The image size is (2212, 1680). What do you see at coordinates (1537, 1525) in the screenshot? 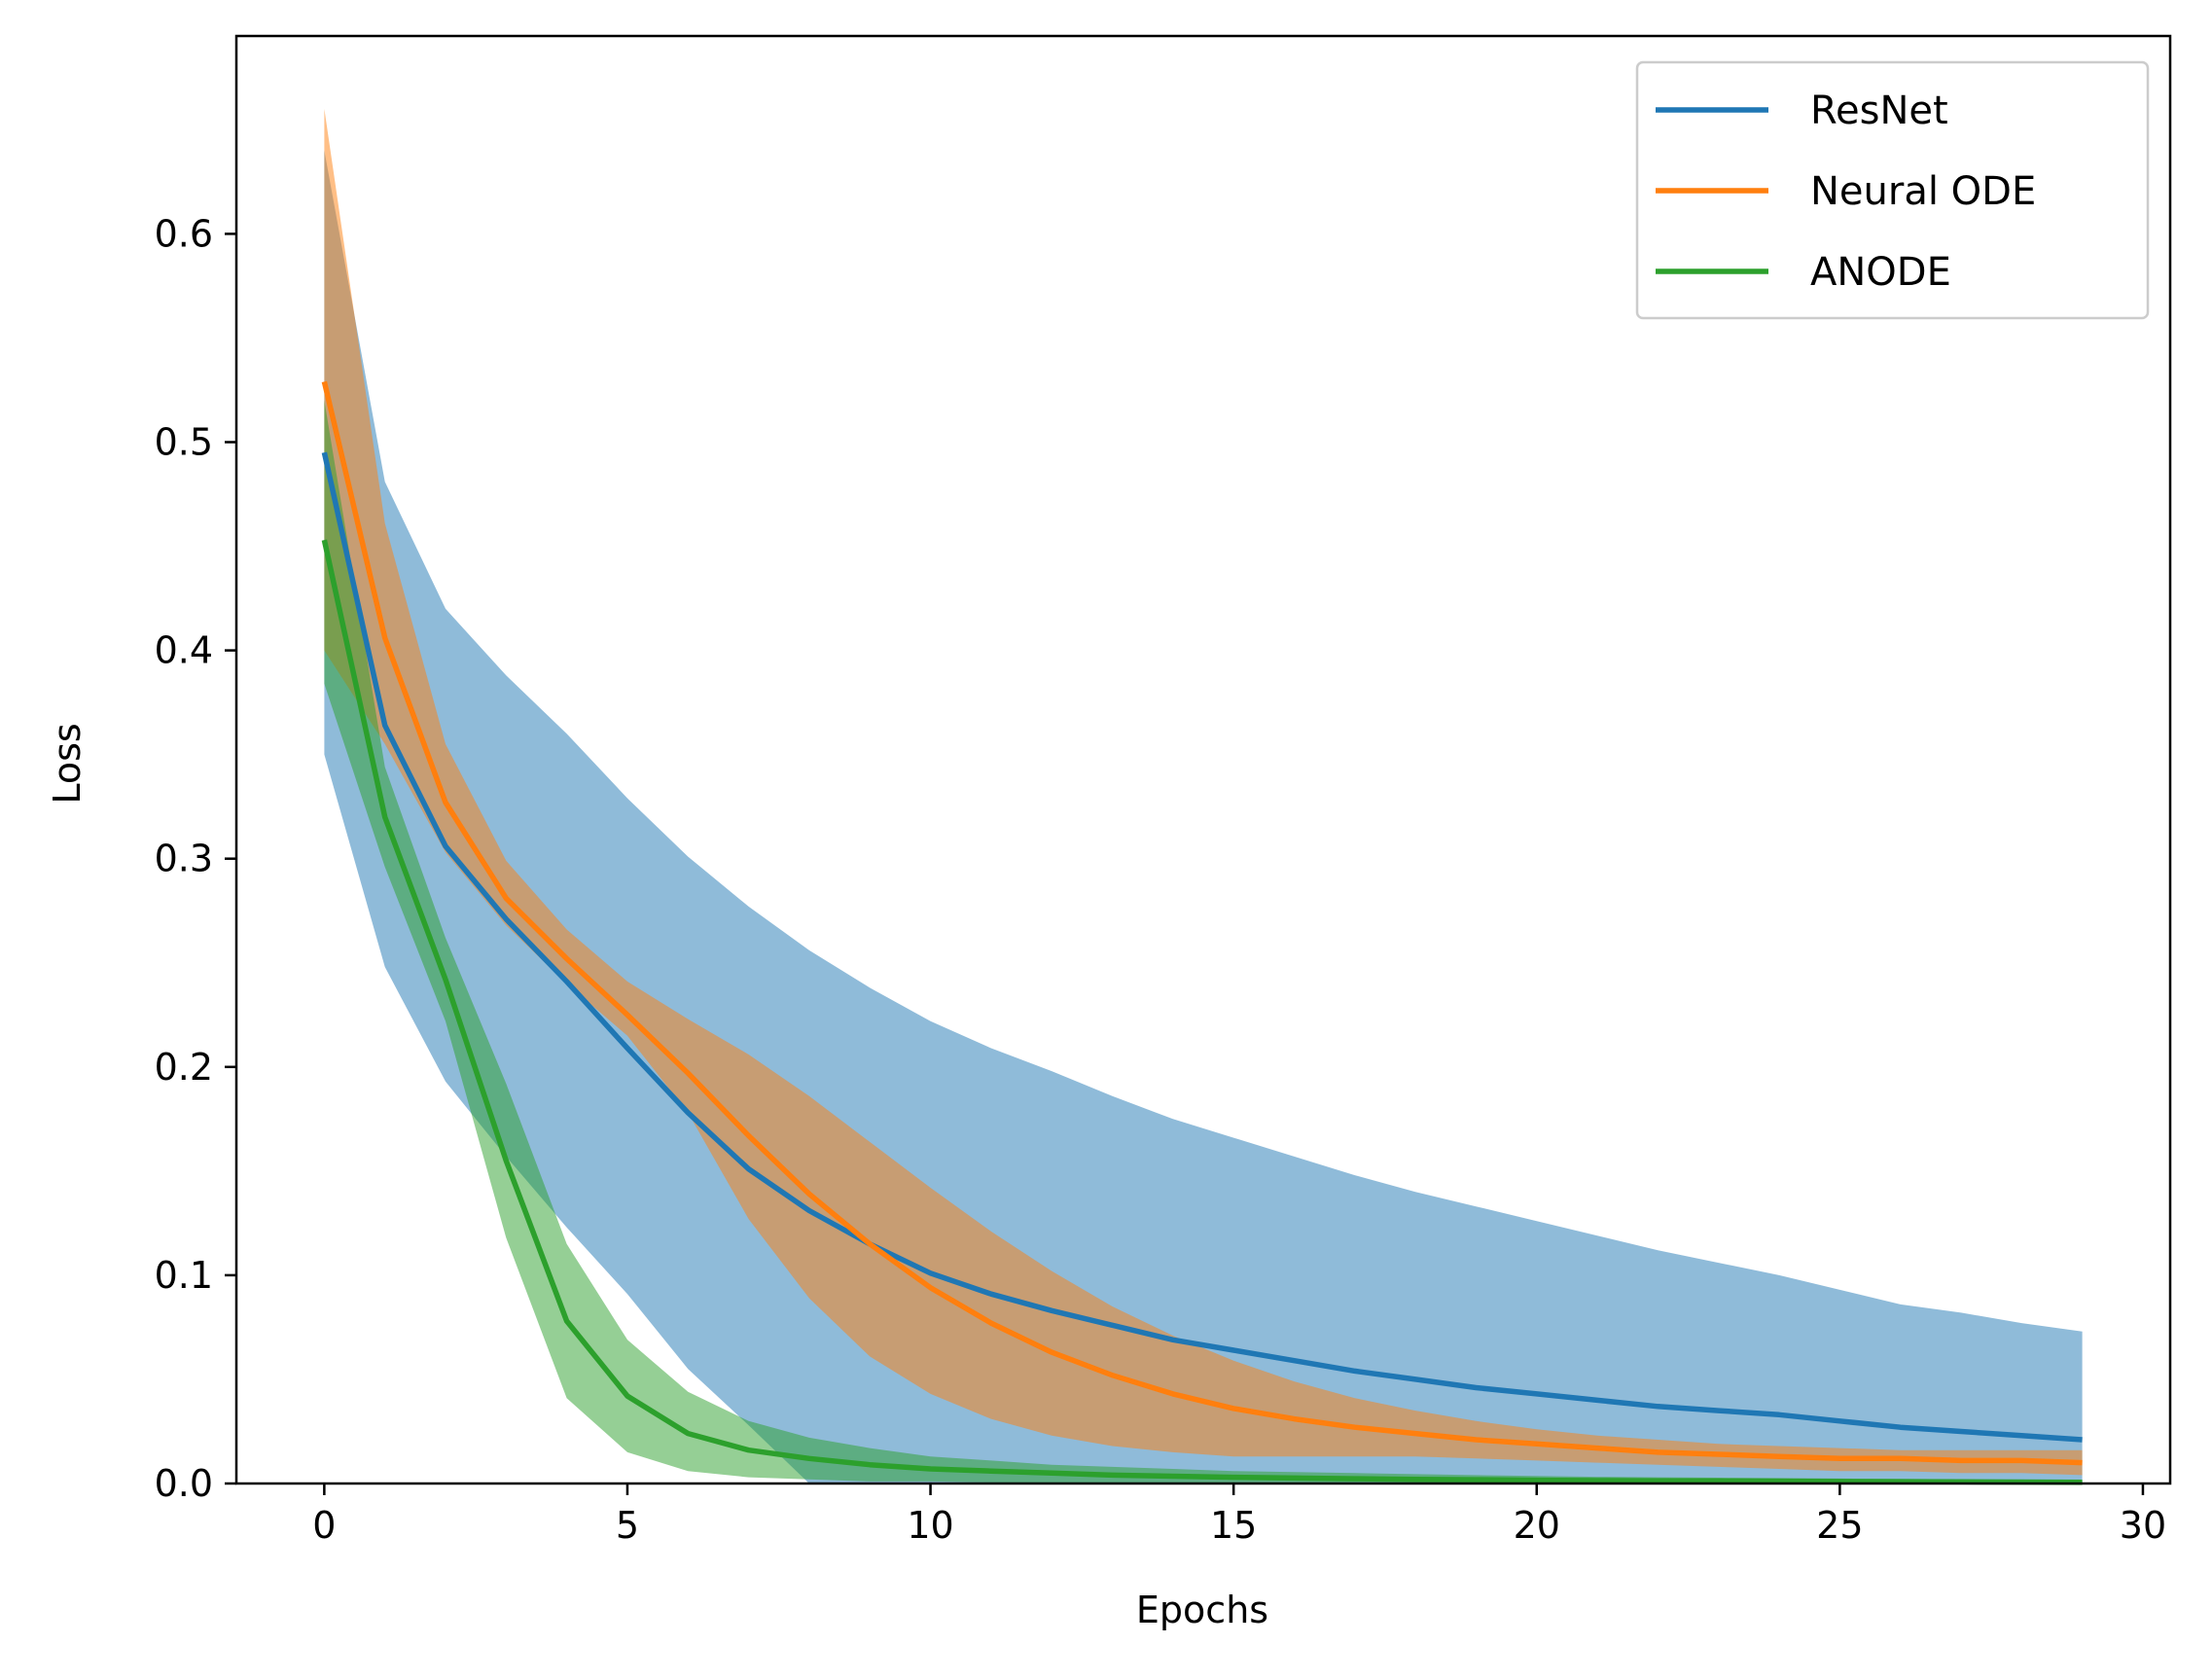
I see `x-tick-label: 20` at bounding box center [1537, 1525].